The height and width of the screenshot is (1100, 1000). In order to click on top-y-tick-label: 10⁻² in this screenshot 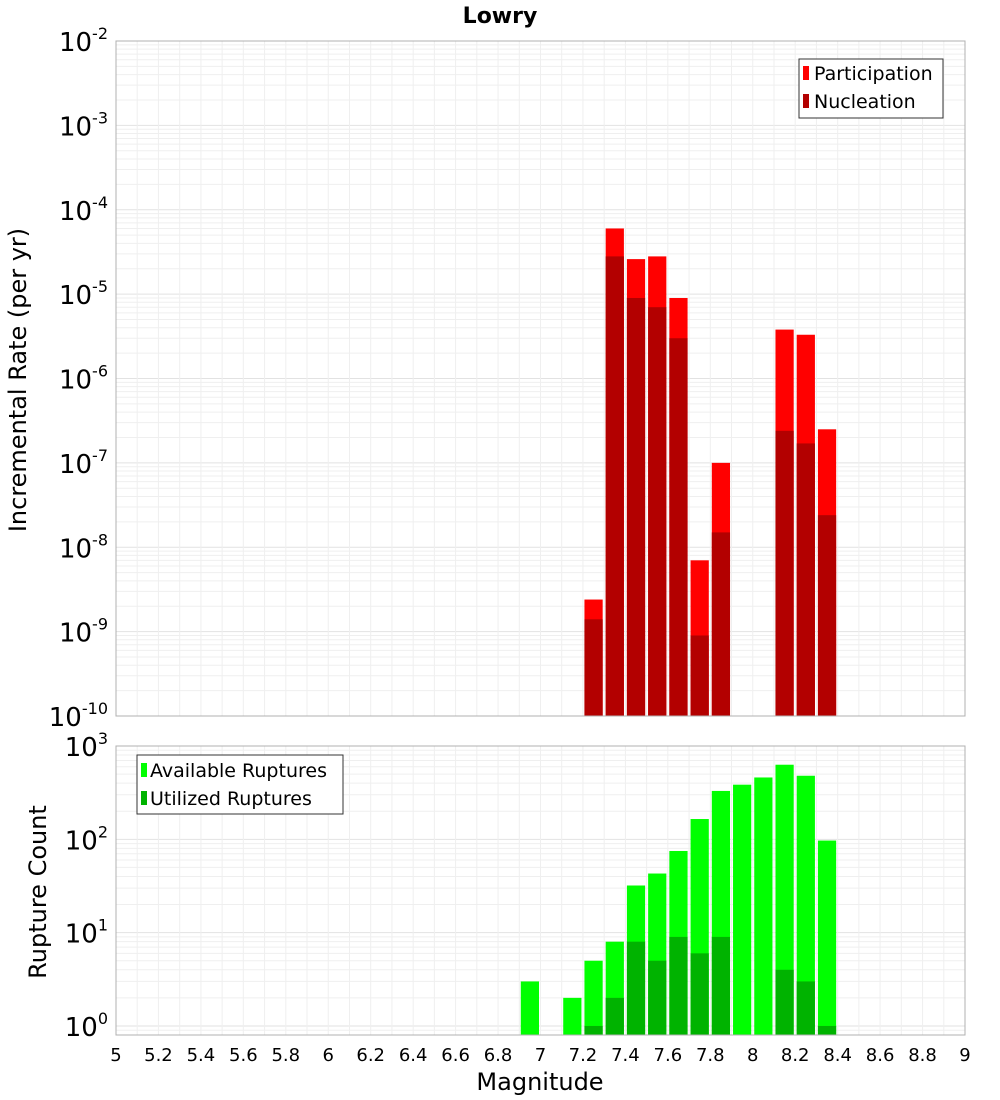, I will do `click(83, 41)`.